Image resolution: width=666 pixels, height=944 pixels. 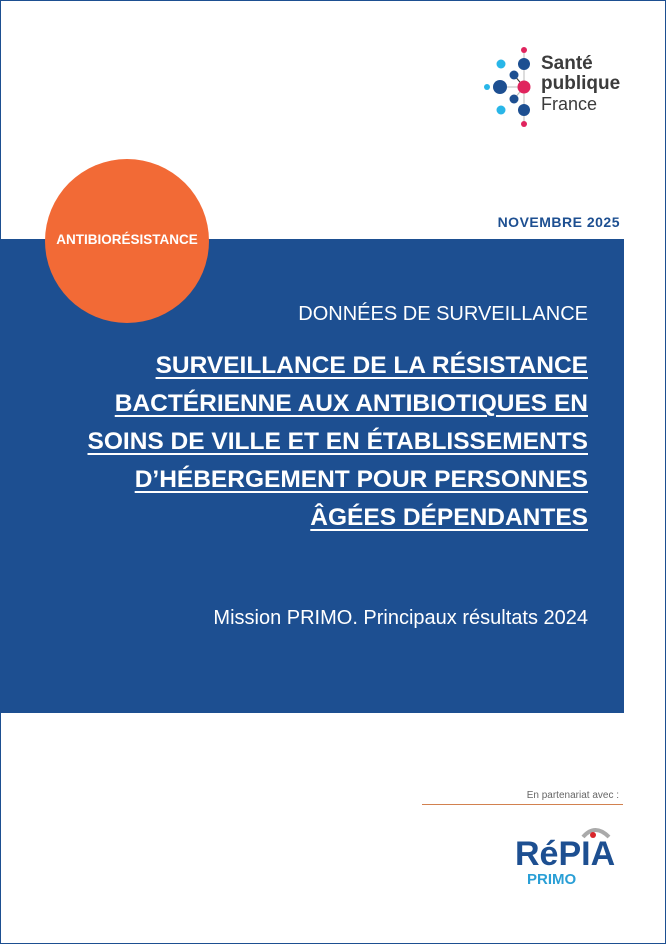 What do you see at coordinates (522, 804) in the screenshot?
I see `divider` at bounding box center [522, 804].